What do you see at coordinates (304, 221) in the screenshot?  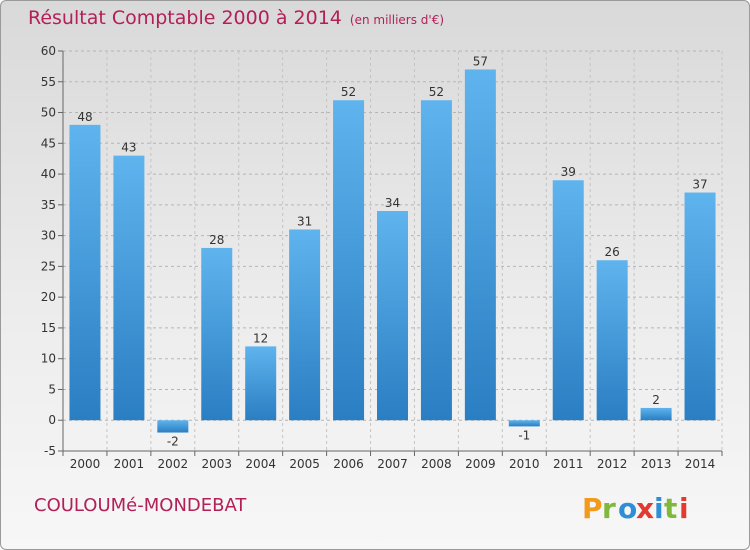 I see `data-label-2005: 31` at bounding box center [304, 221].